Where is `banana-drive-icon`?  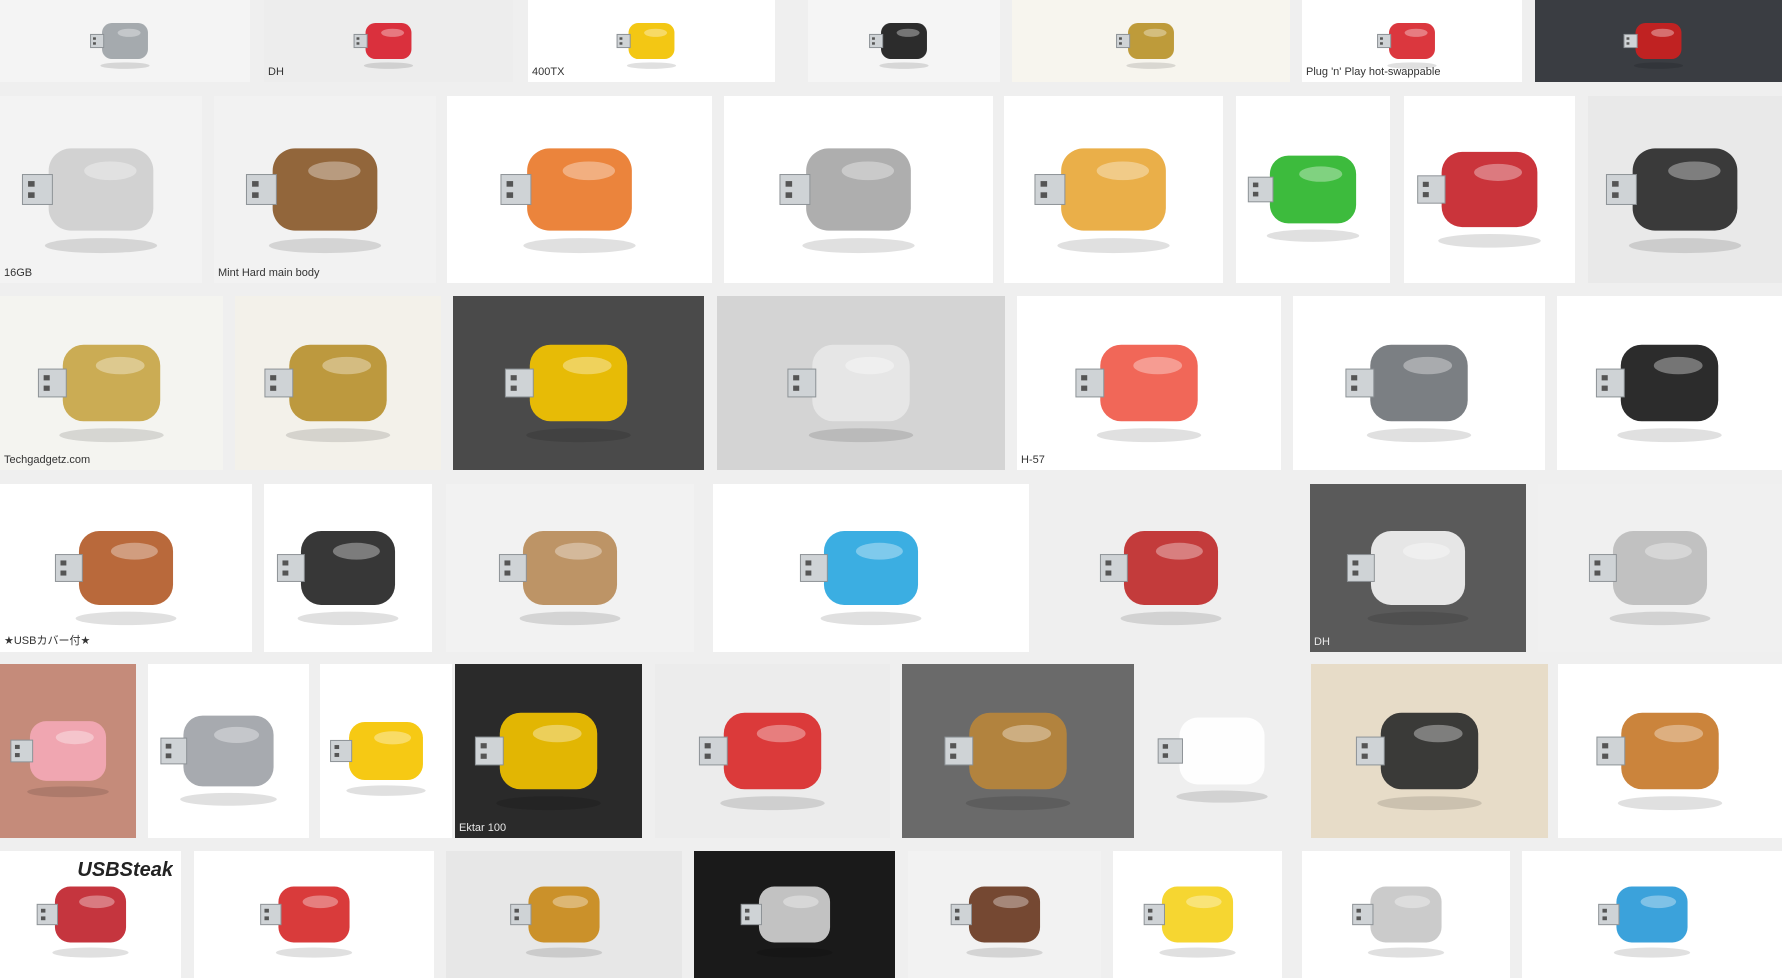
banana-drive-icon is located at coordinates (1189, 922).